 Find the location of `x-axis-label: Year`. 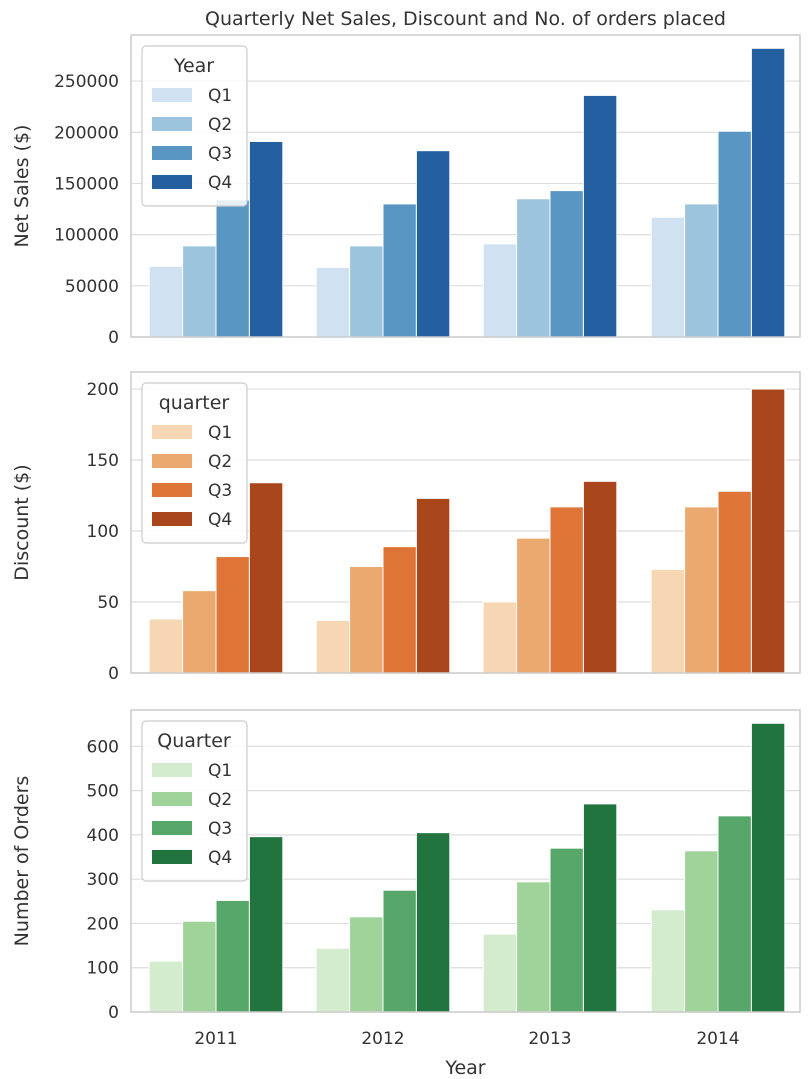

x-axis-label: Year is located at coordinates (464, 1068).